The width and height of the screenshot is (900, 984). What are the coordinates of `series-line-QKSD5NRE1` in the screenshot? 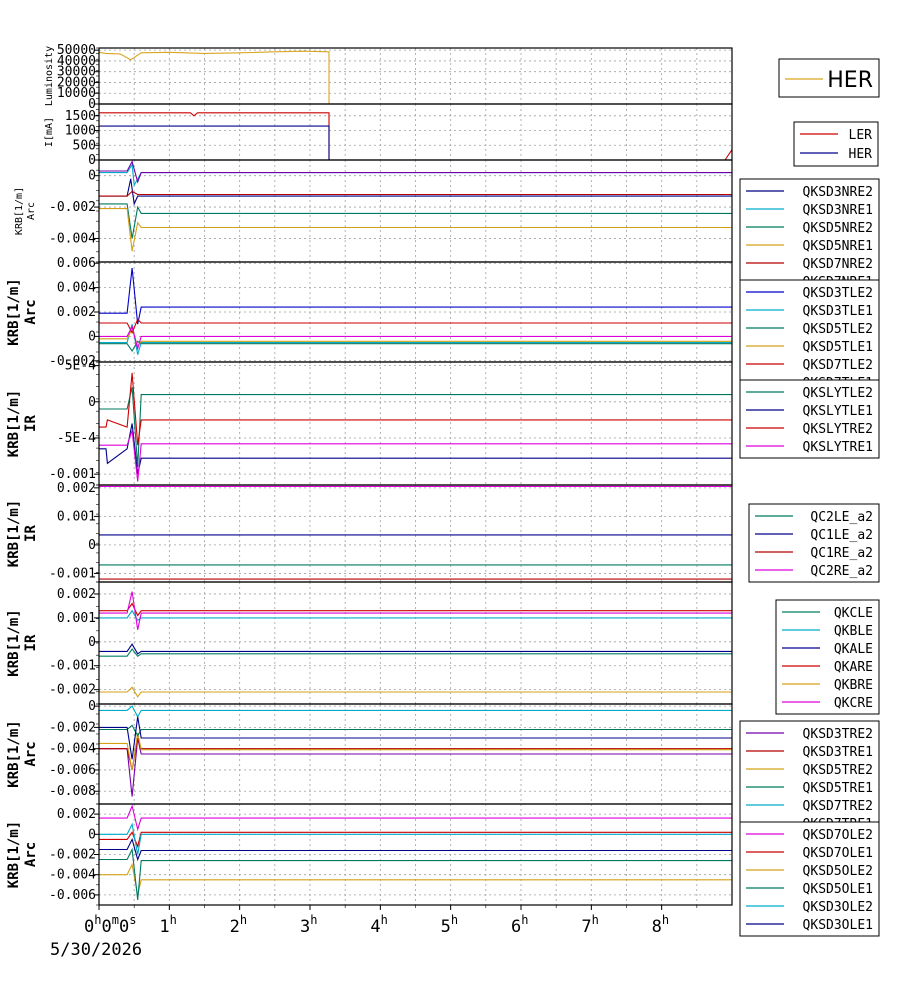 It's located at (415, 230).